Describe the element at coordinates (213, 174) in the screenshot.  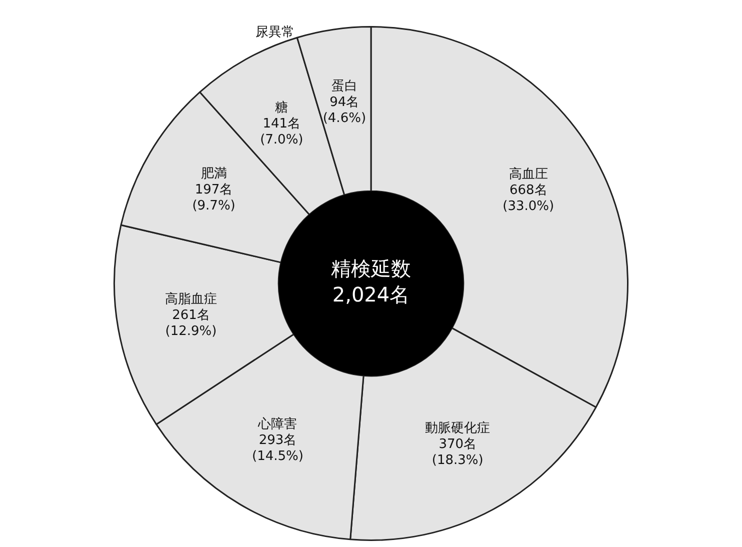
I see `slice-label: 肥満` at that location.